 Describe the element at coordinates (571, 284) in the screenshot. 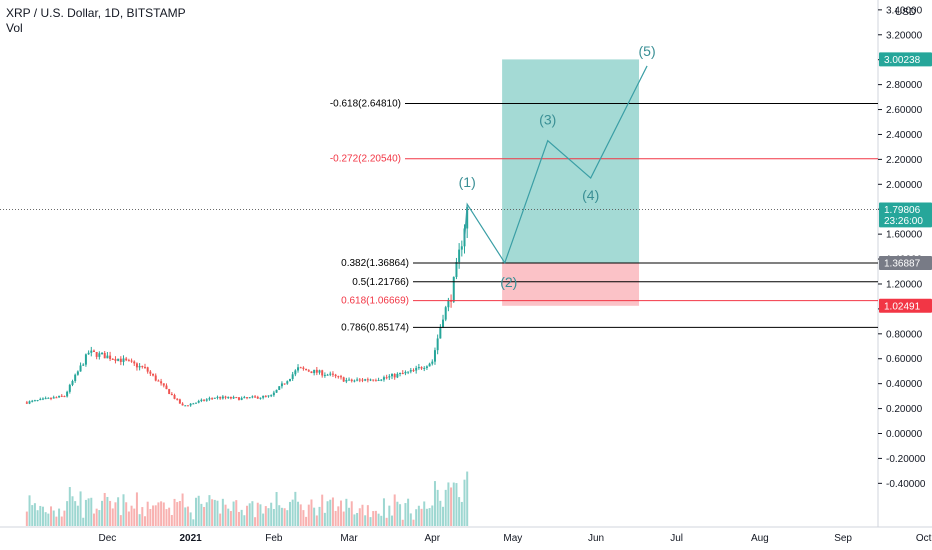

I see `stop-zone` at that location.